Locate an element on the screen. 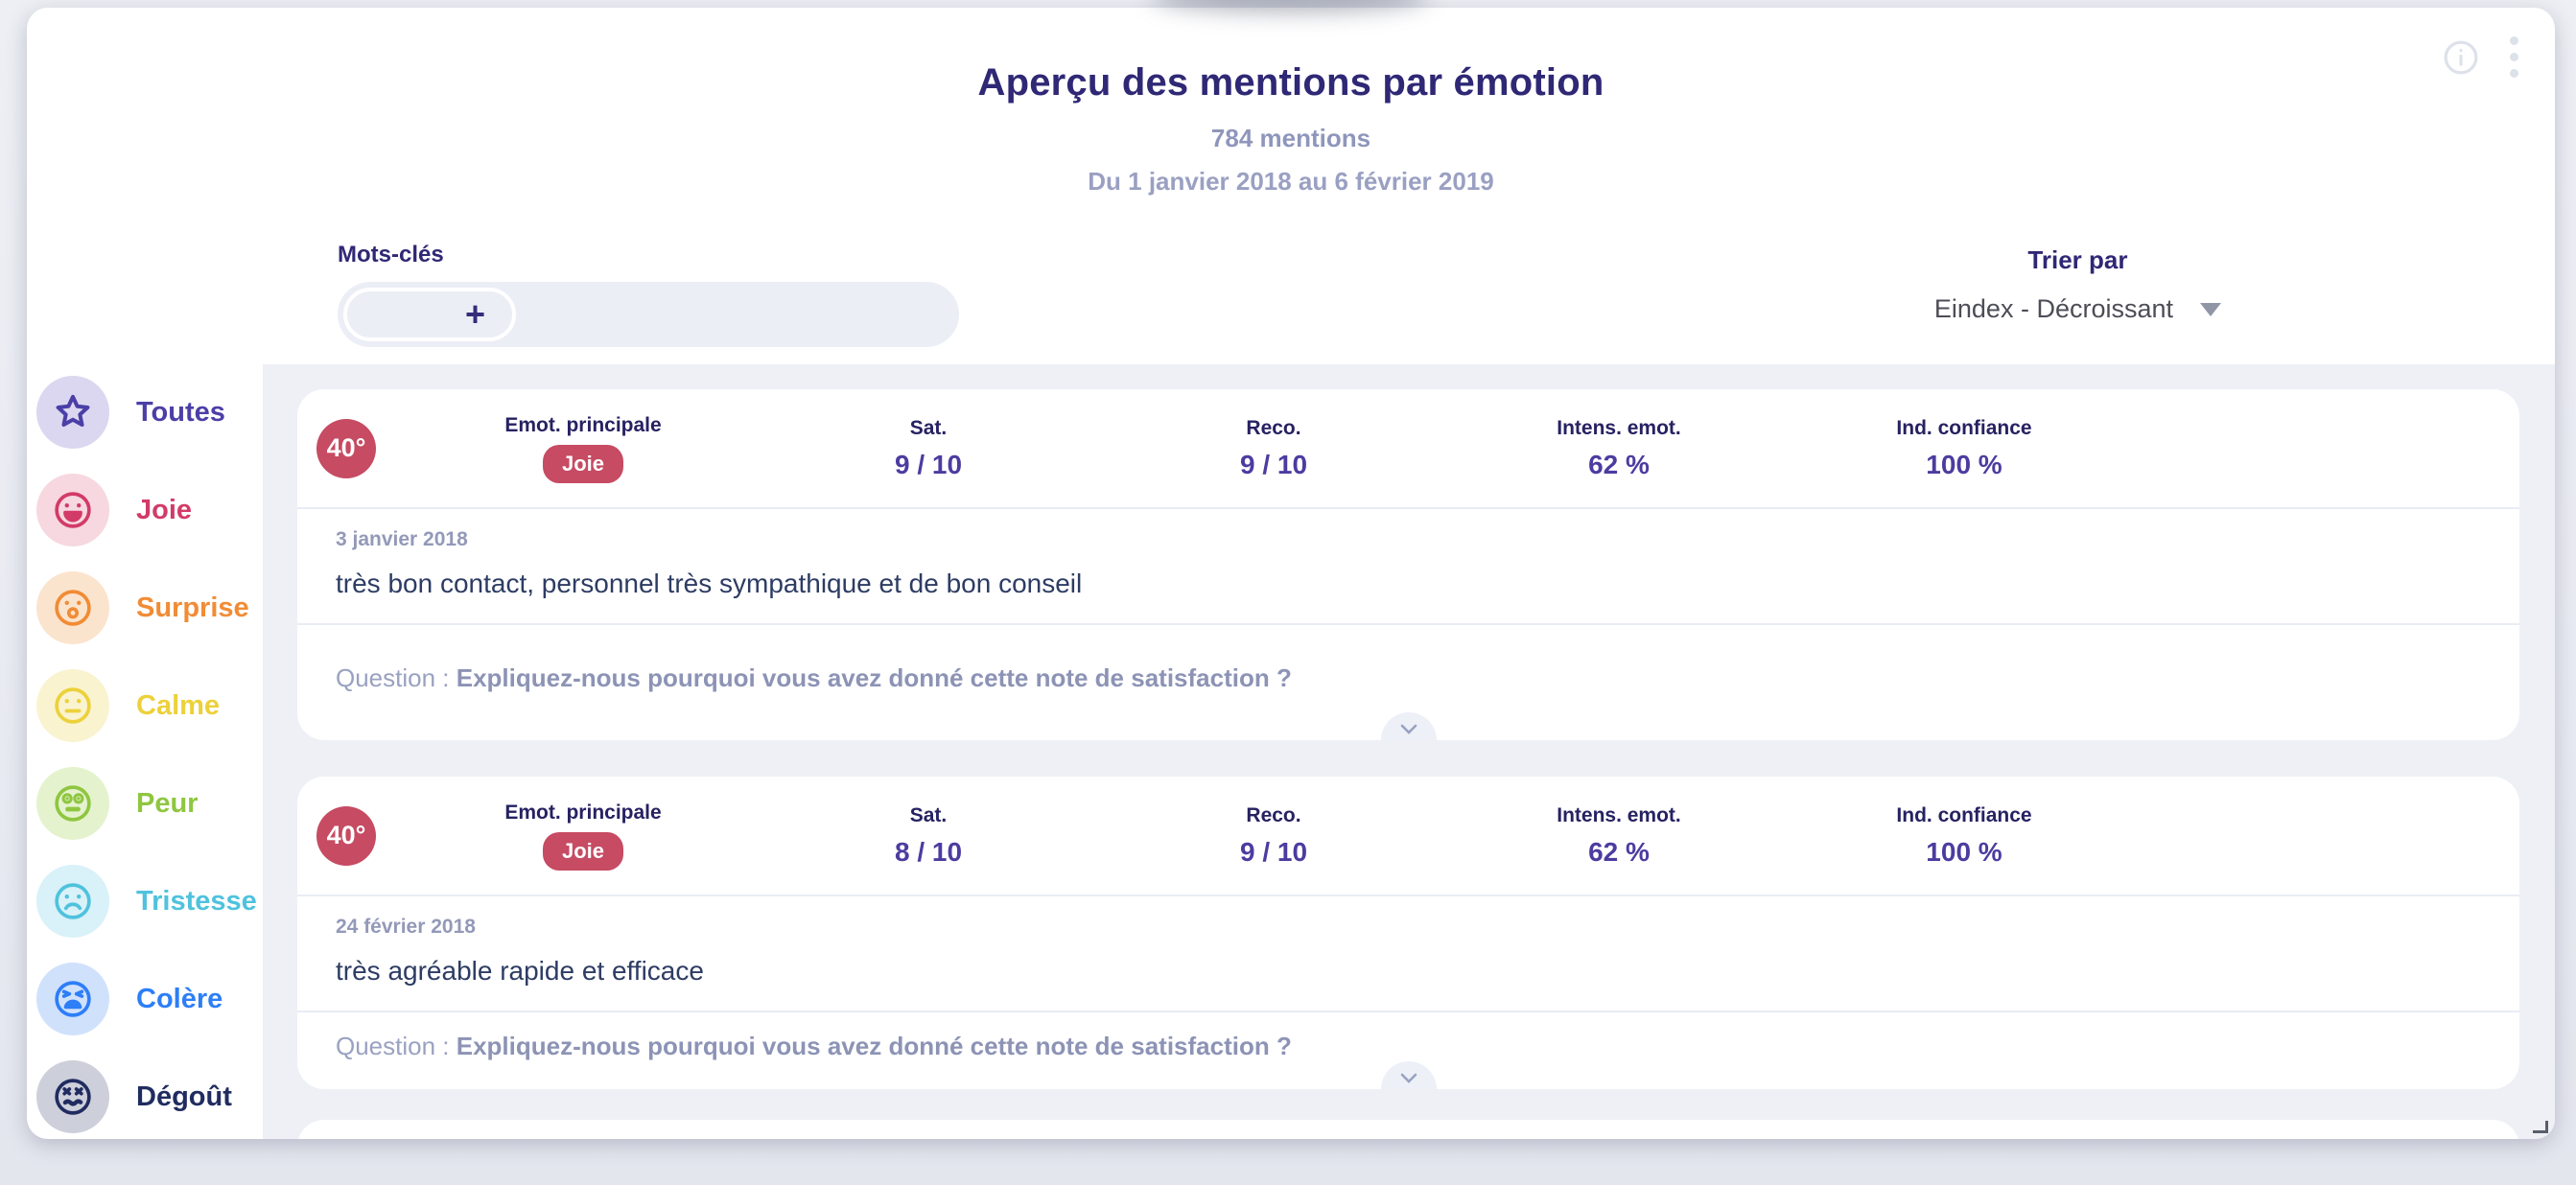 The height and width of the screenshot is (1185, 2576). resize-handle is located at coordinates (2540, 1127).